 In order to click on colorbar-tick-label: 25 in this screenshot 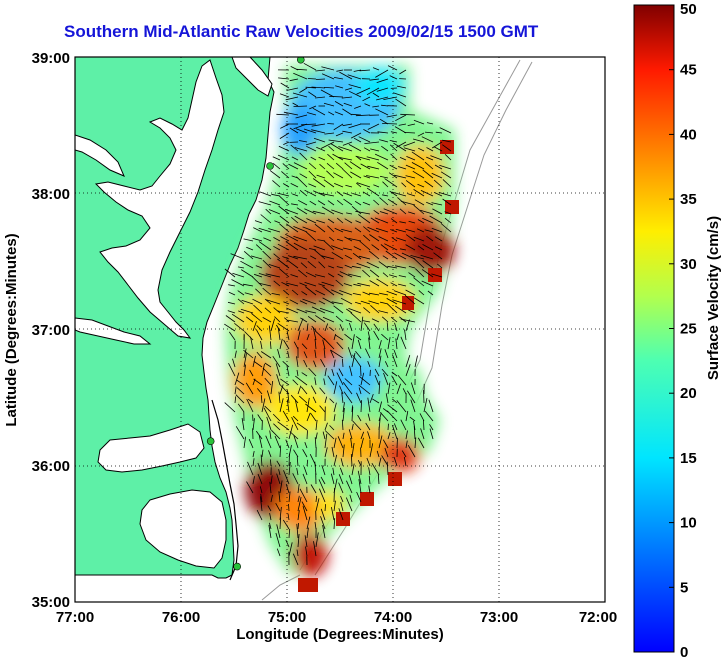, I will do `click(688, 329)`.